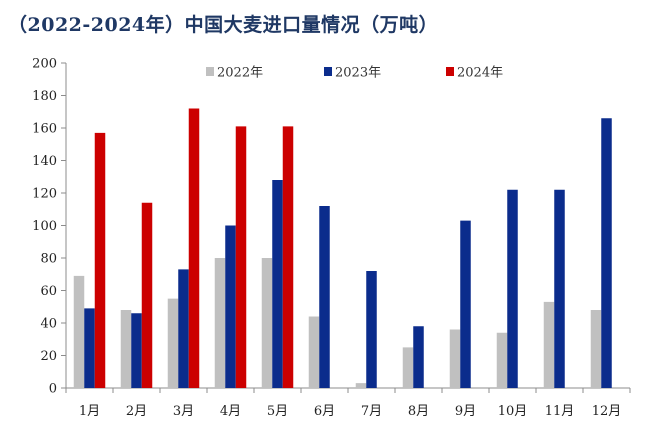 This screenshot has width=660, height=428. I want to click on x-tick-label: 3月, so click(183, 411).